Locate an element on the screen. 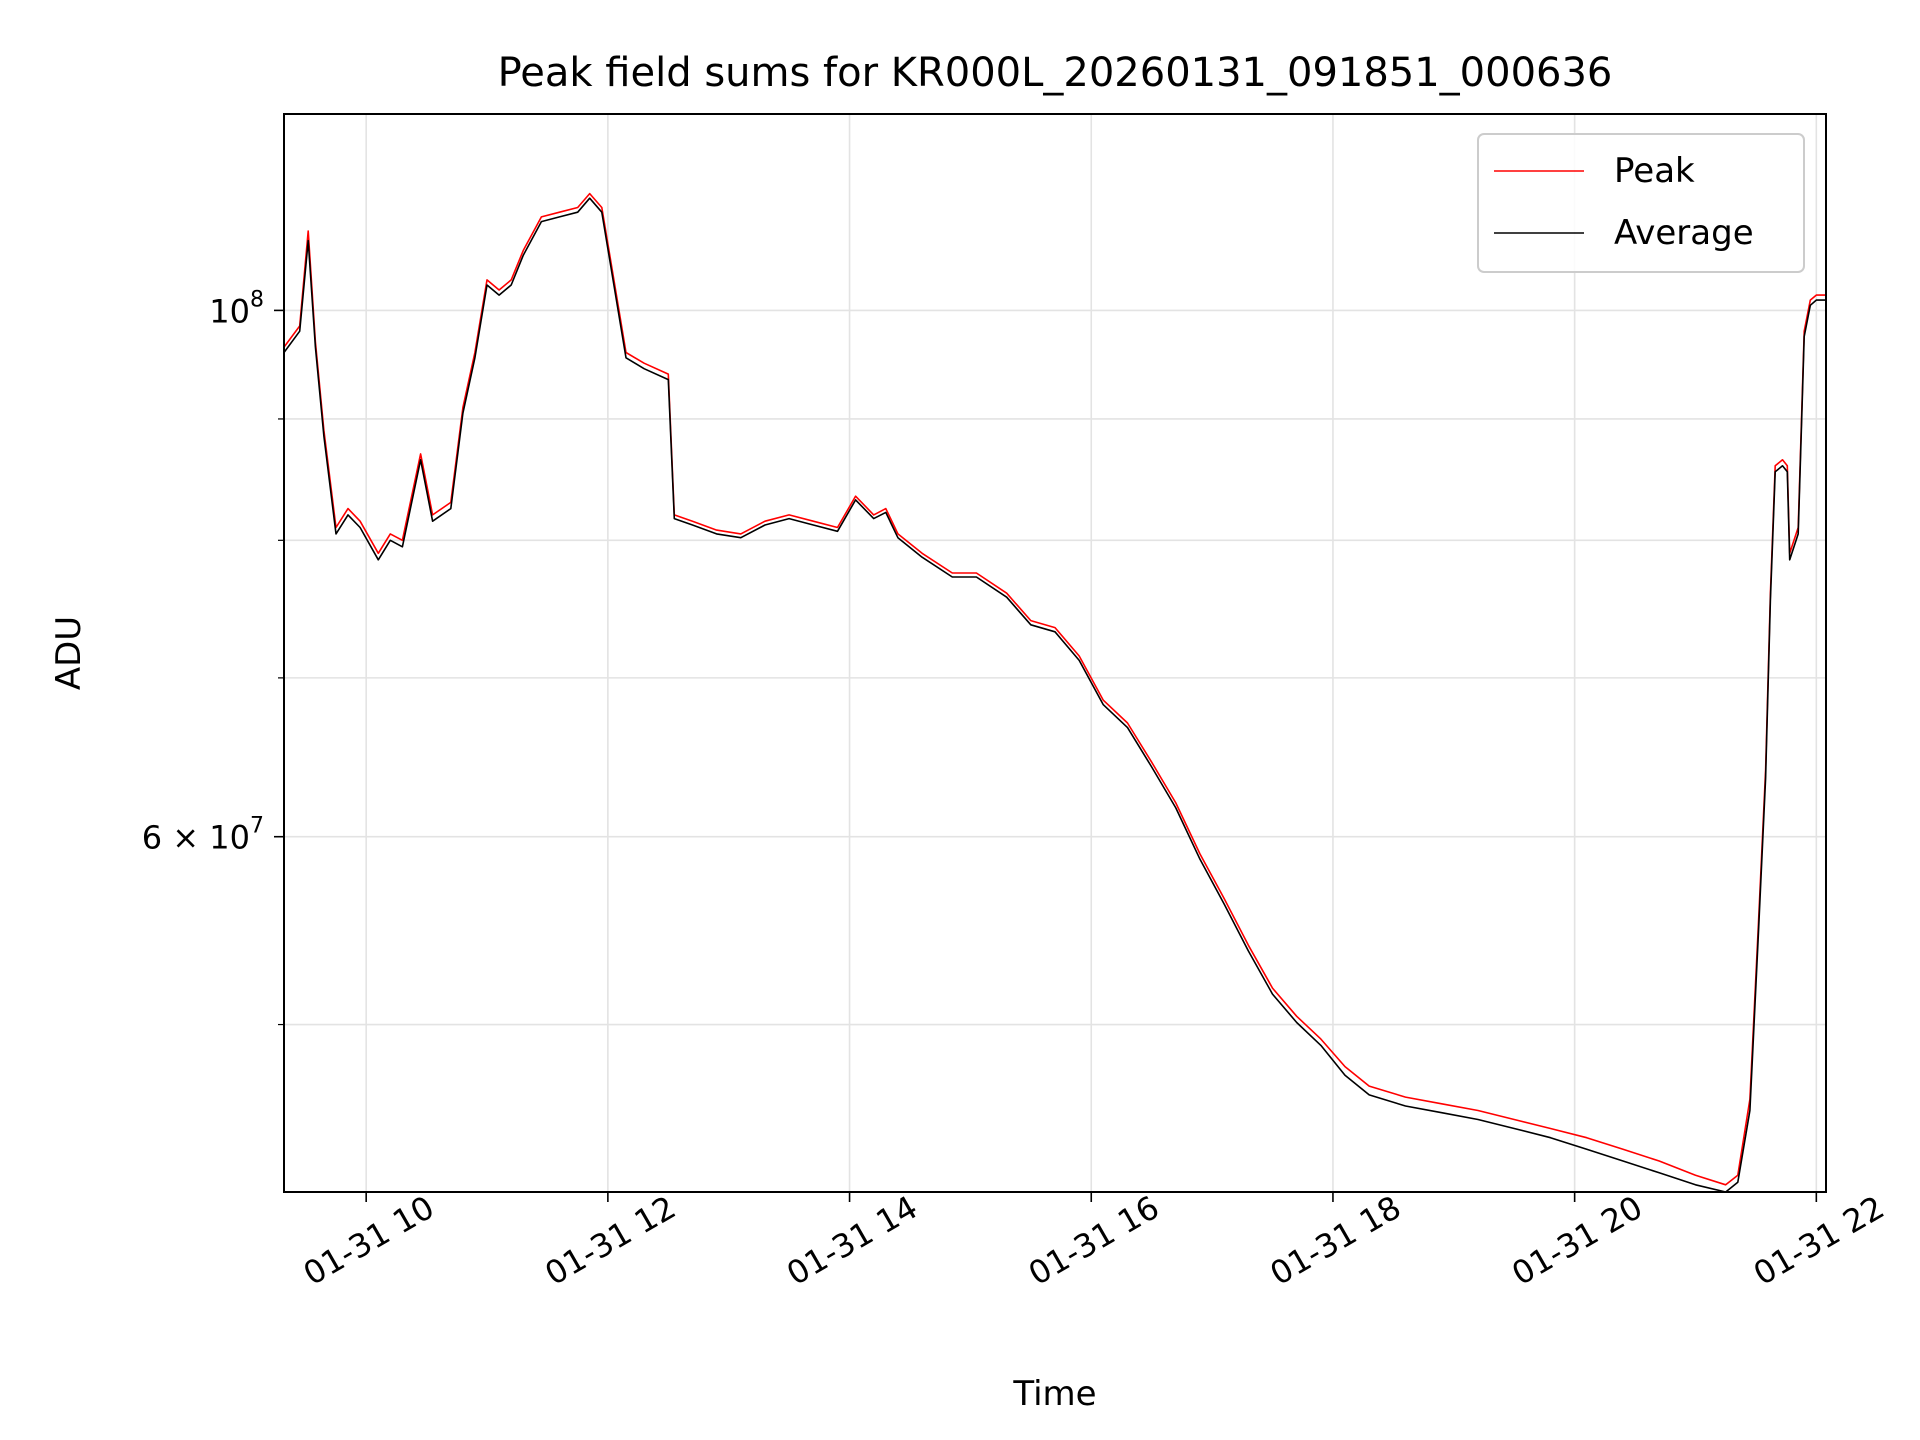  y-tick-label-exponent: 8 is located at coordinates (257, 299).